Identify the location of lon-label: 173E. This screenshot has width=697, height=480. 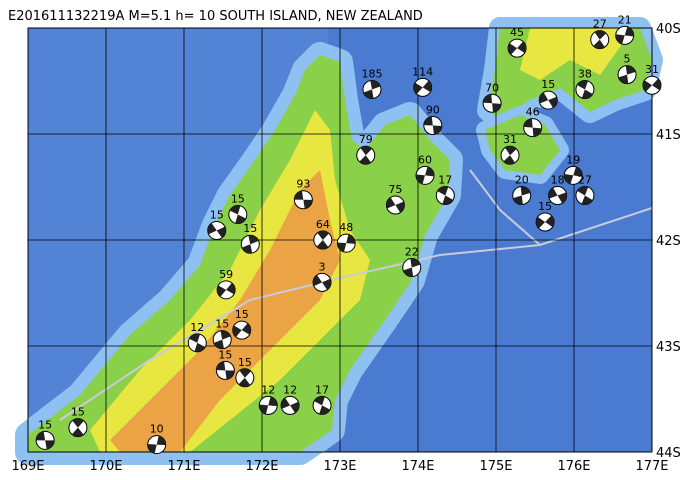
(339, 466).